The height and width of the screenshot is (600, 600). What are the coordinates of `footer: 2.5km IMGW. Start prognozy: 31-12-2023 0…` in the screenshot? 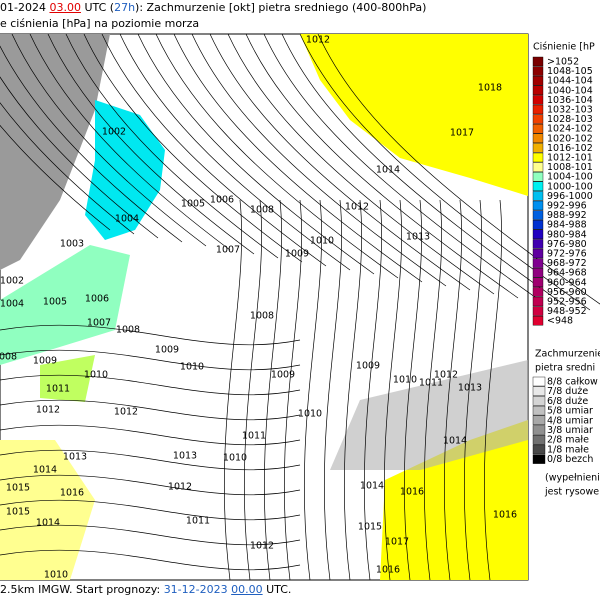 It's located at (145, 589).